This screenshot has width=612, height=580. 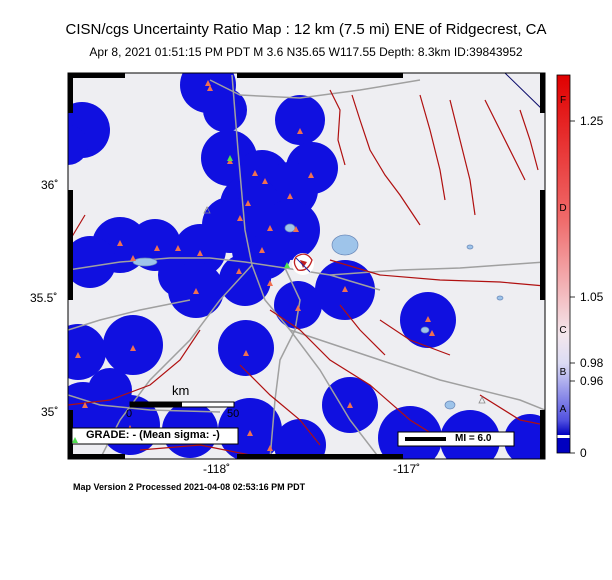 I want to click on colorbar-letter-a: A, so click(x=563, y=409).